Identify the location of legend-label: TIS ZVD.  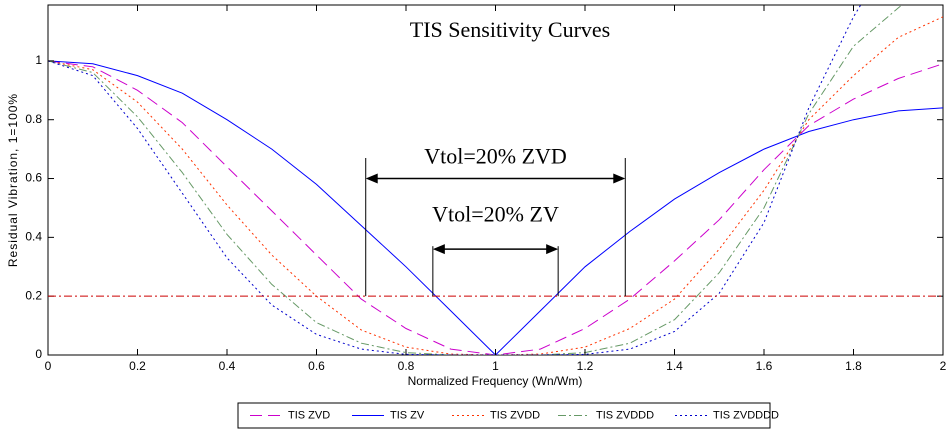
(309, 415).